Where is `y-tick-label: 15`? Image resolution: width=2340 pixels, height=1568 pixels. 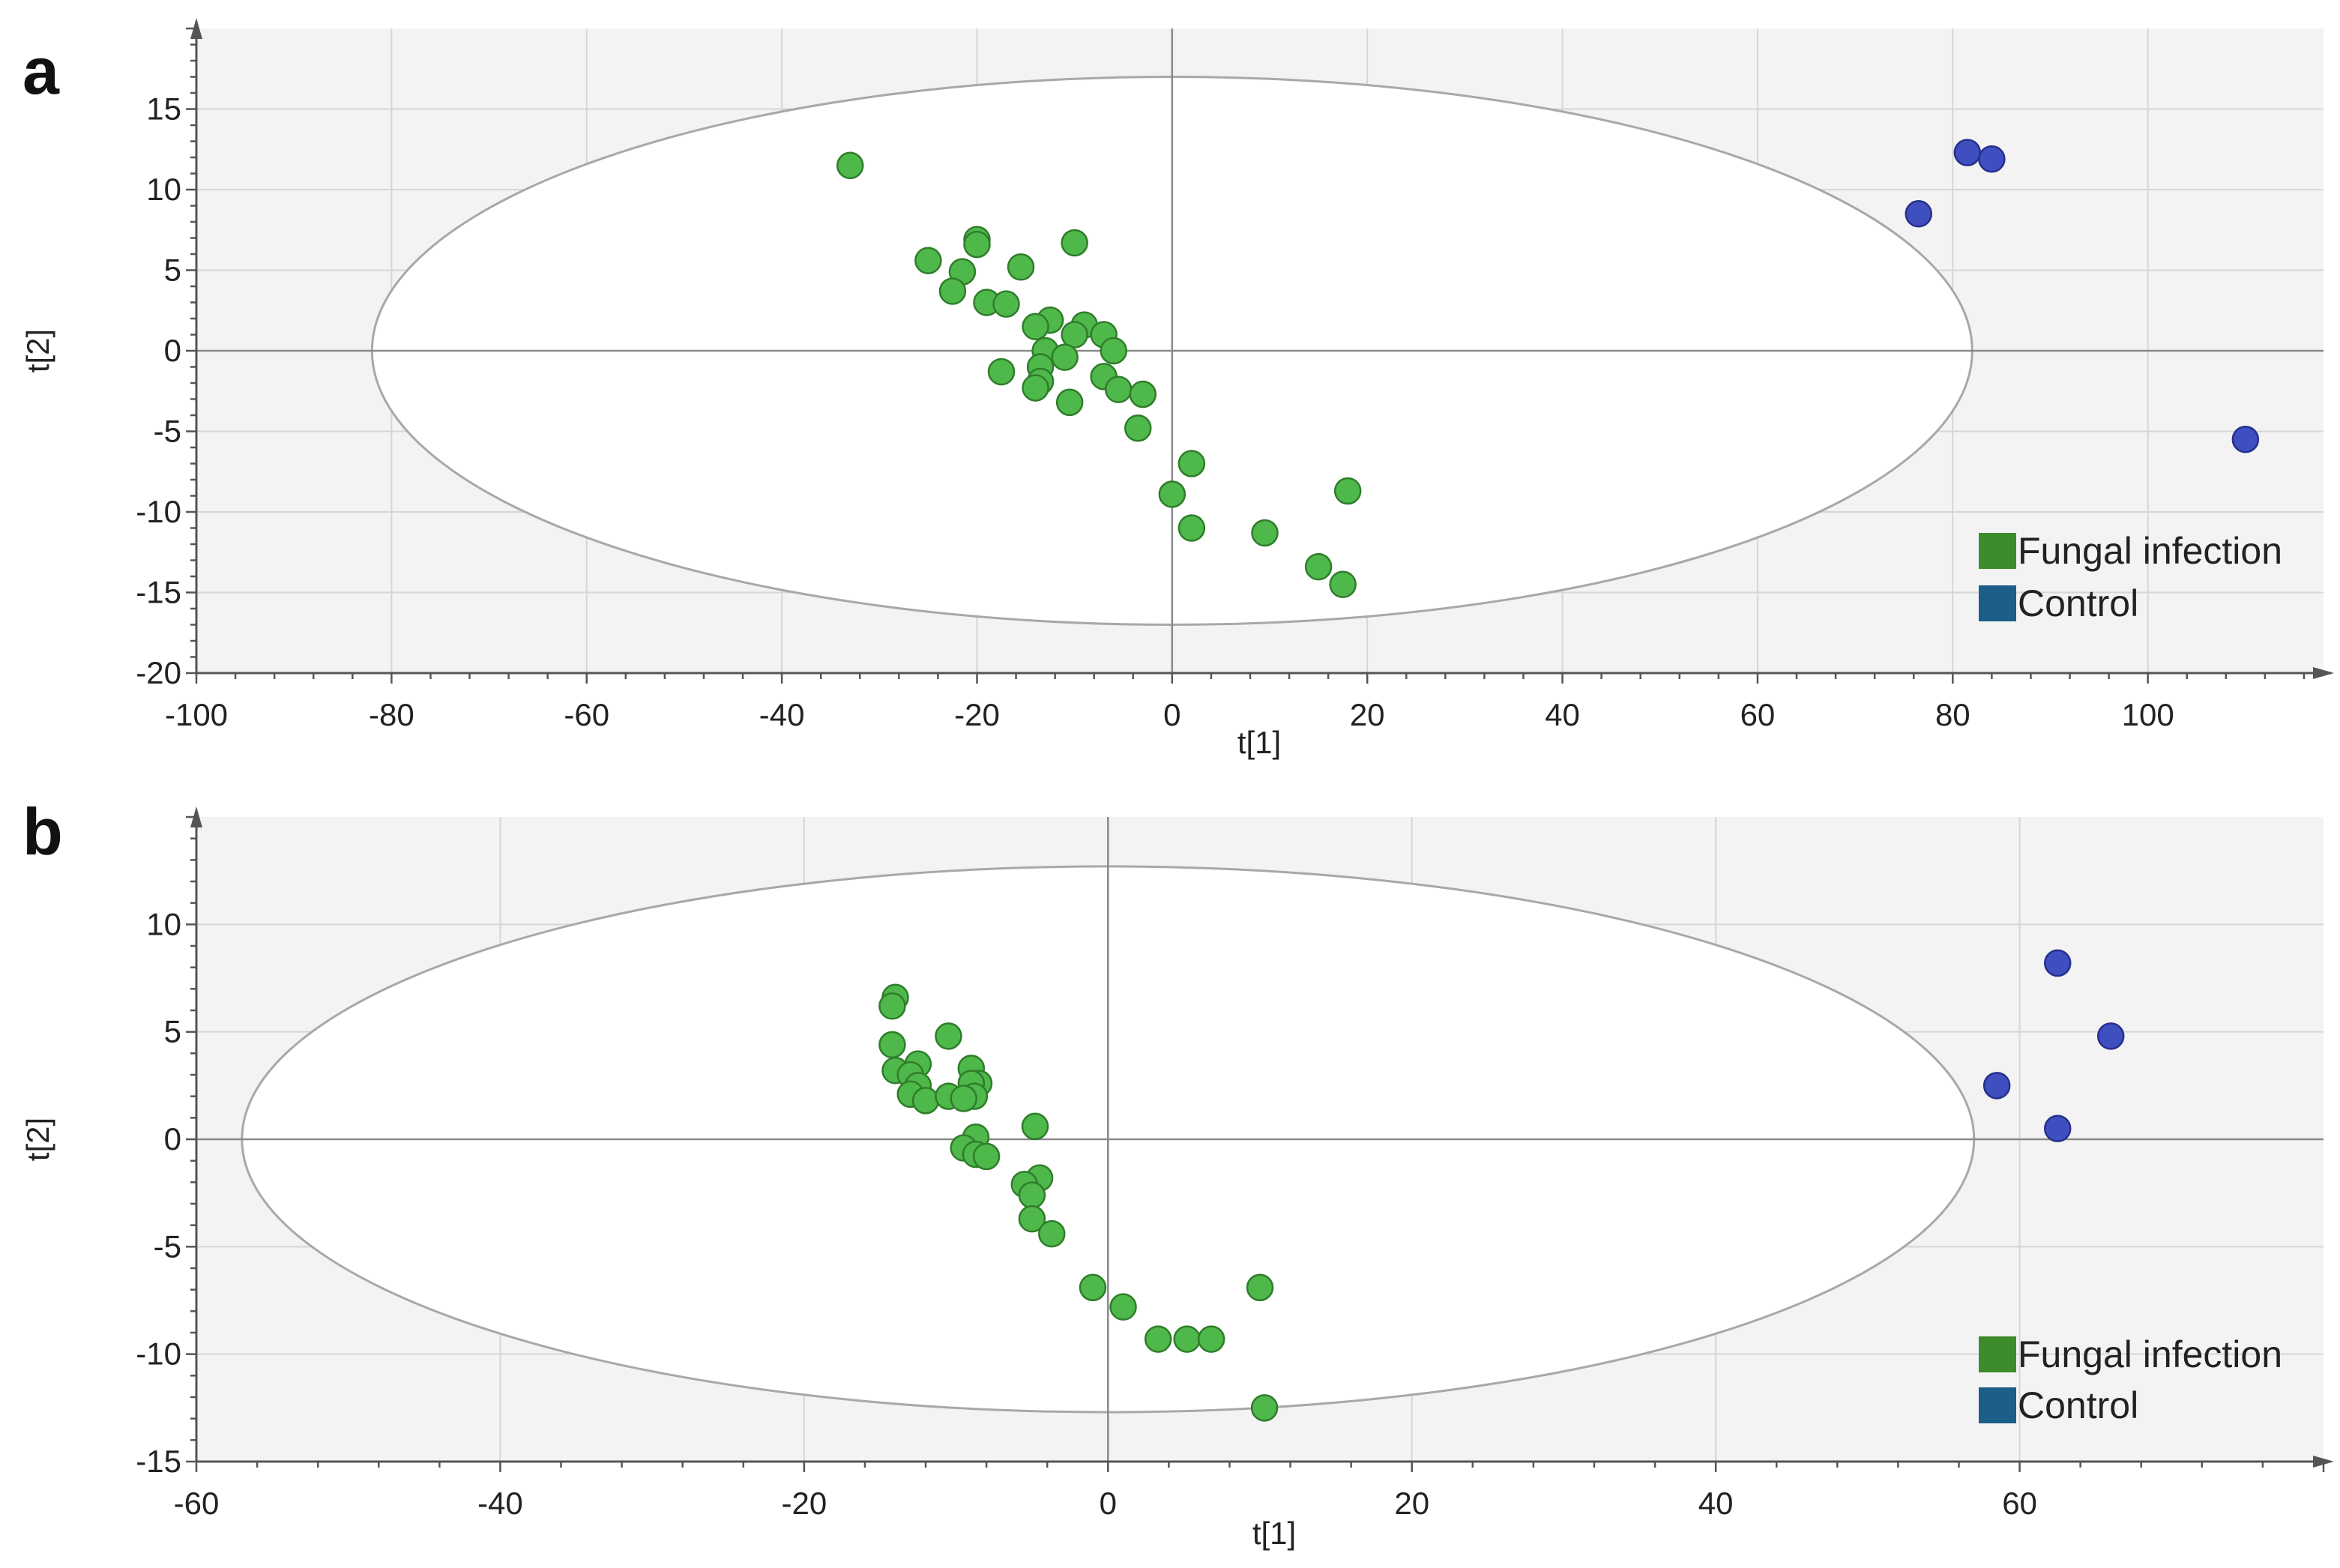
y-tick-label: 15 is located at coordinates (163, 109).